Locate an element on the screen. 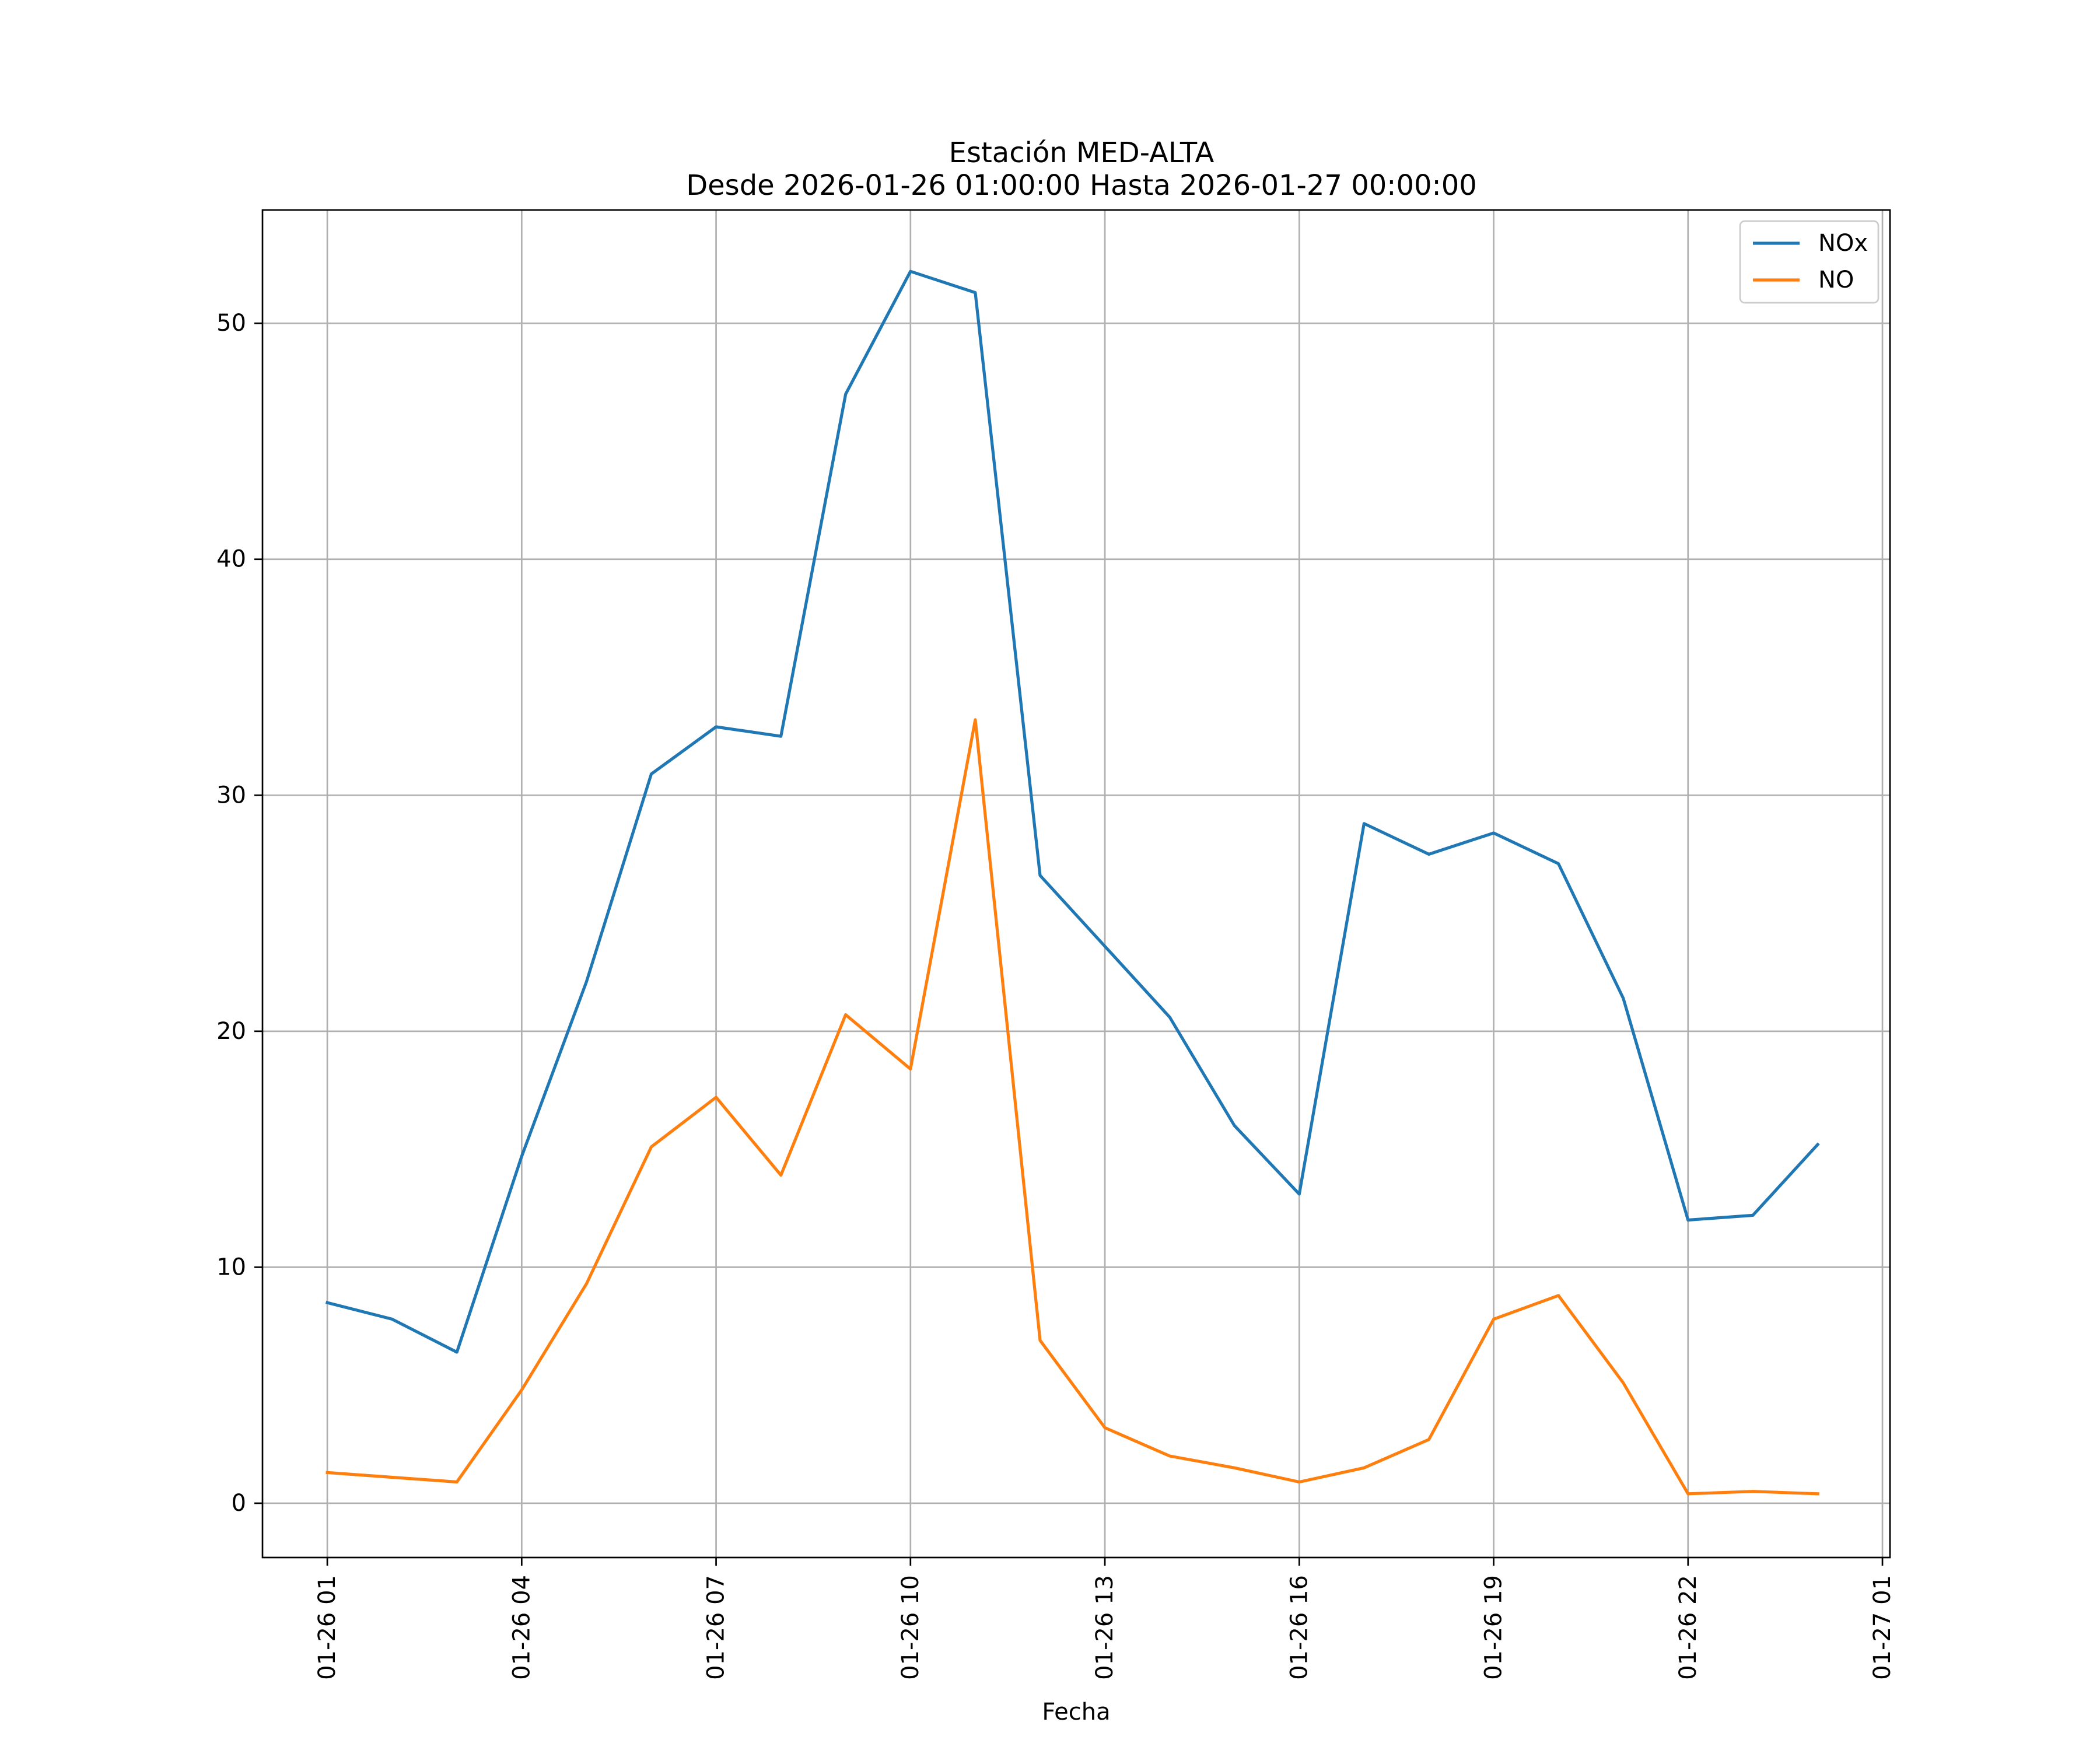 The image size is (2100, 1750). x-tick-label: 01-26 10 is located at coordinates (910, 1627).